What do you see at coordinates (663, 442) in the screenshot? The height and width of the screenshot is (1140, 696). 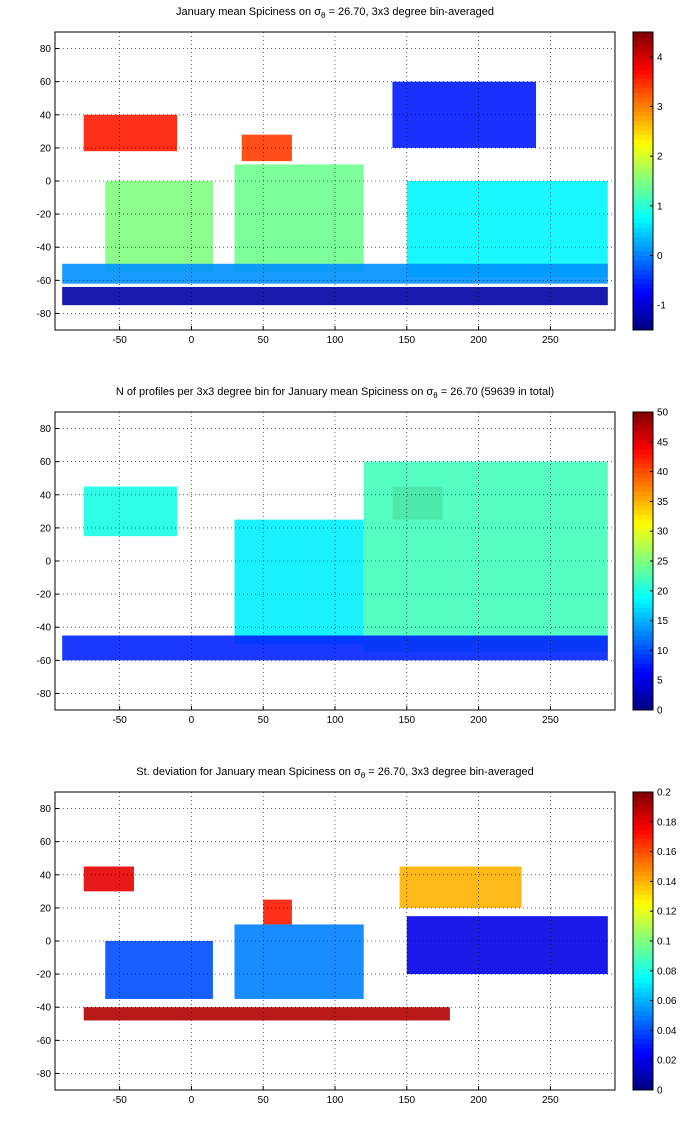 I see `colorbar-tick-label: 45` at bounding box center [663, 442].